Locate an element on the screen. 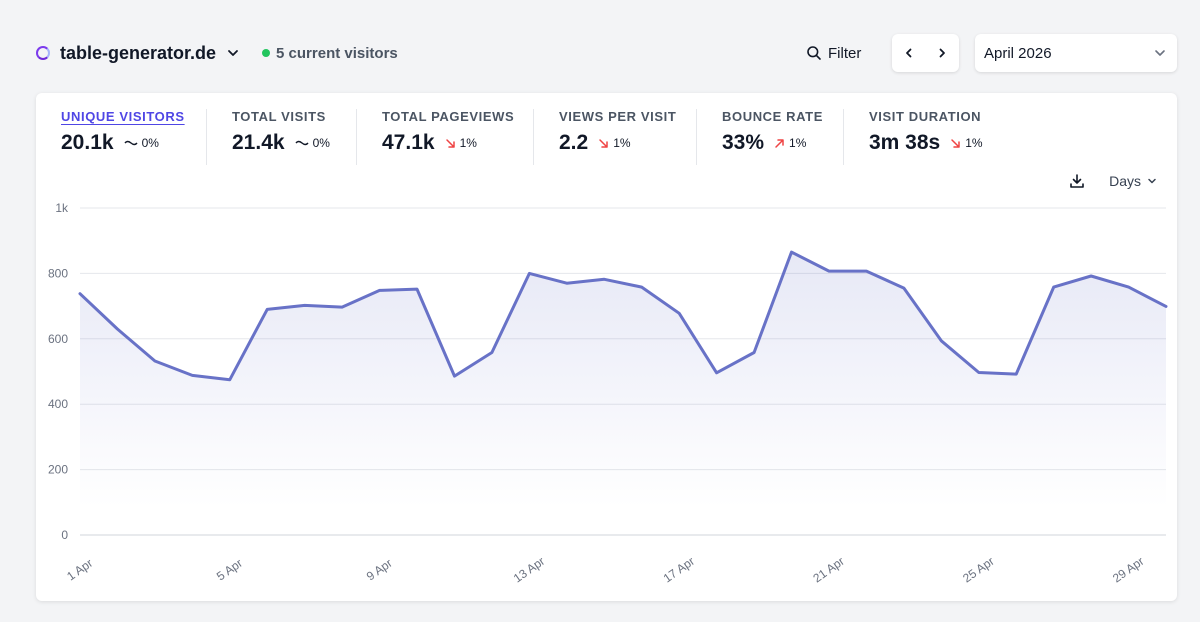 The width and height of the screenshot is (1200, 622). download-icon is located at coordinates (1077, 181).